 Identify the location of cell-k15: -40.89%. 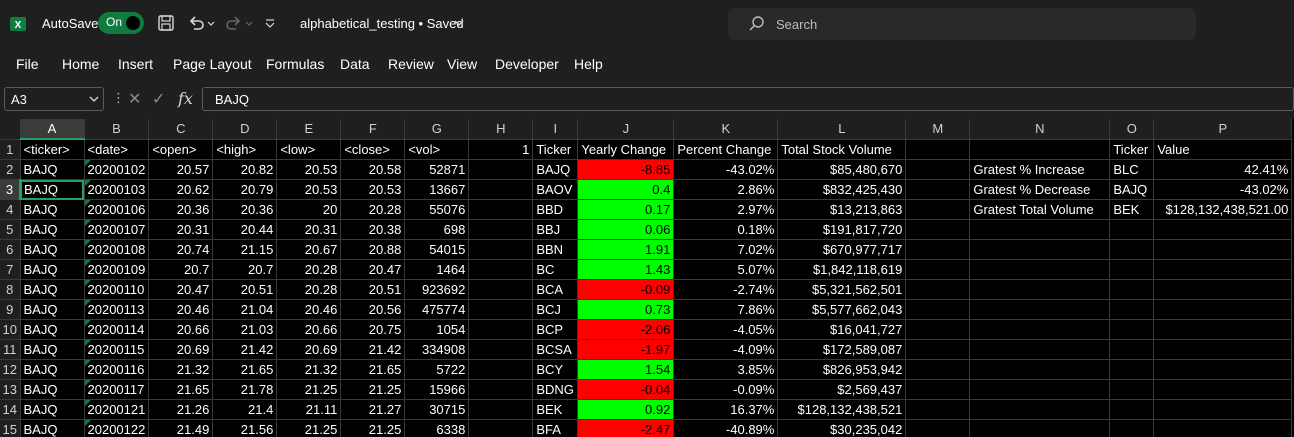
(726, 428).